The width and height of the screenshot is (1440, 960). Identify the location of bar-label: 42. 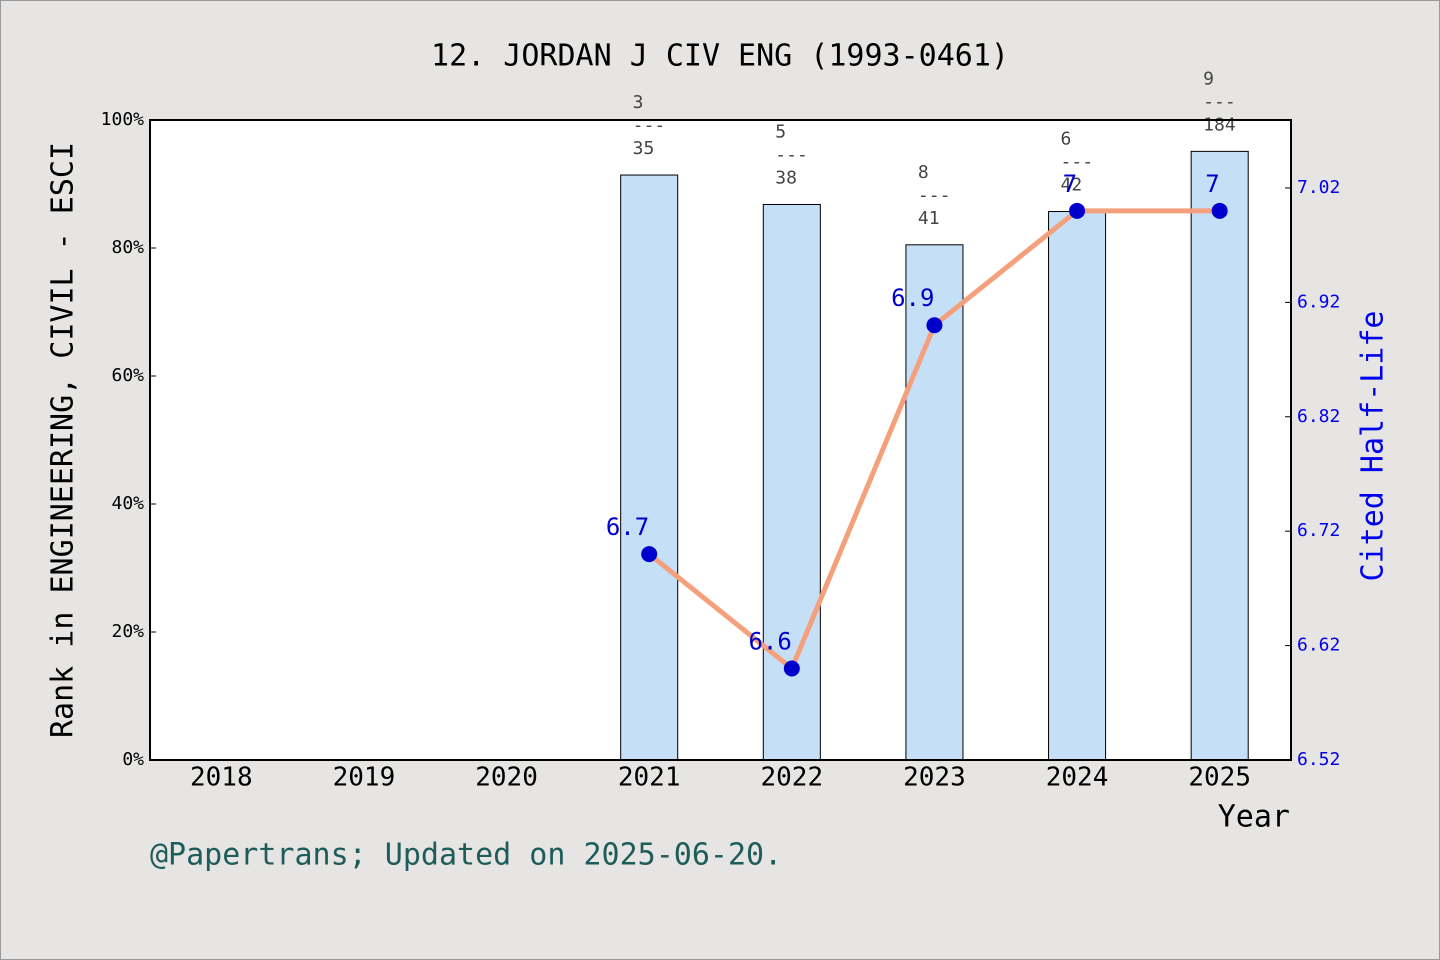
(1072, 185).